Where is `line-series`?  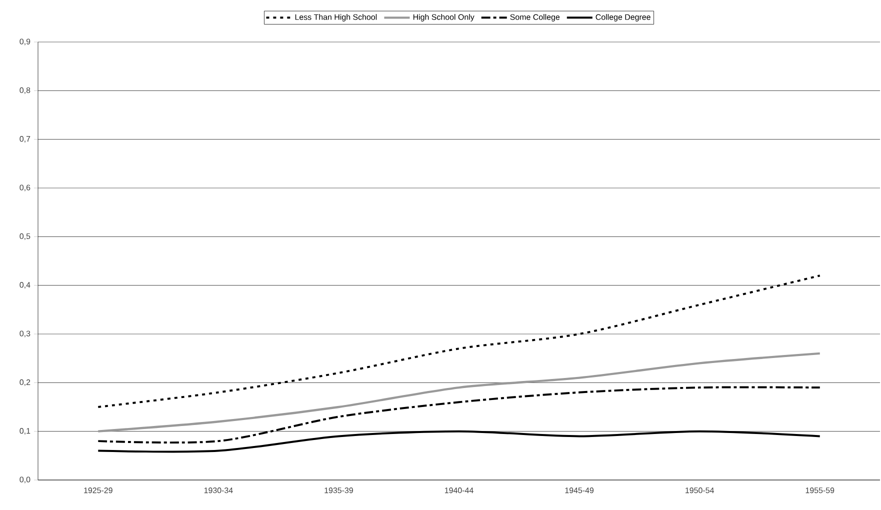 line-series is located at coordinates (459, 392).